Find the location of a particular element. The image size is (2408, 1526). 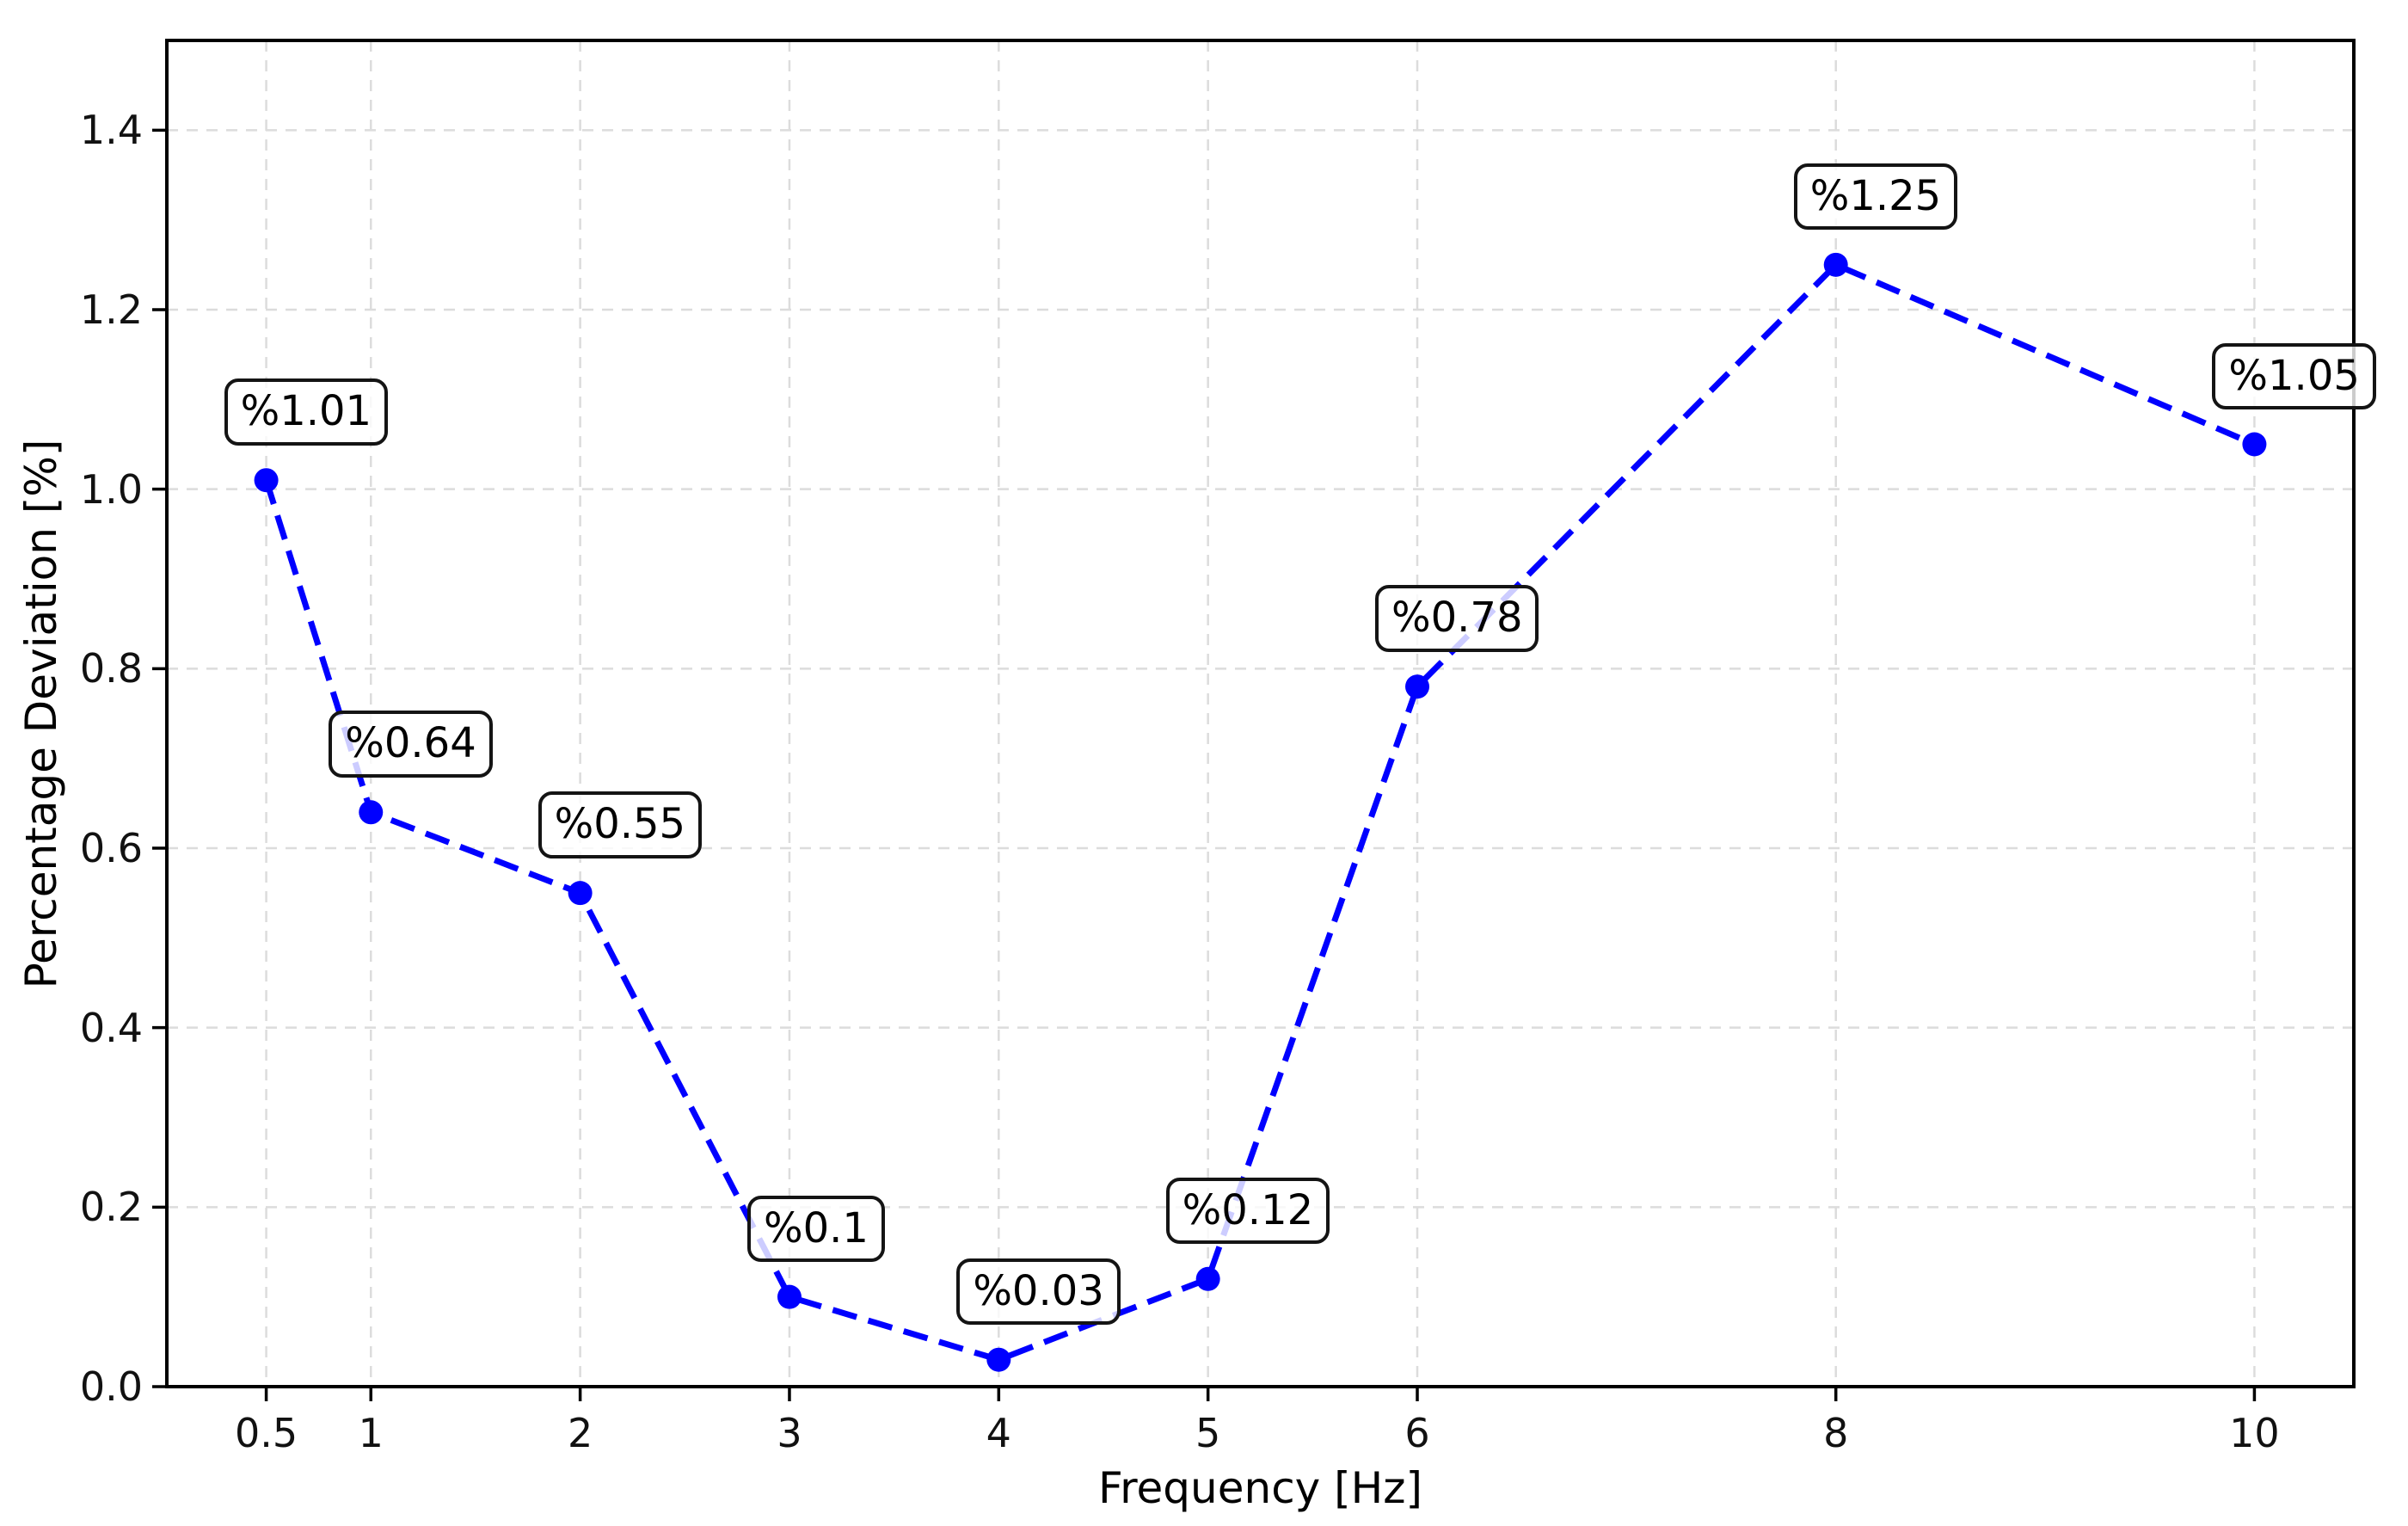

y-tick-label: 0.4 is located at coordinates (111, 1027).